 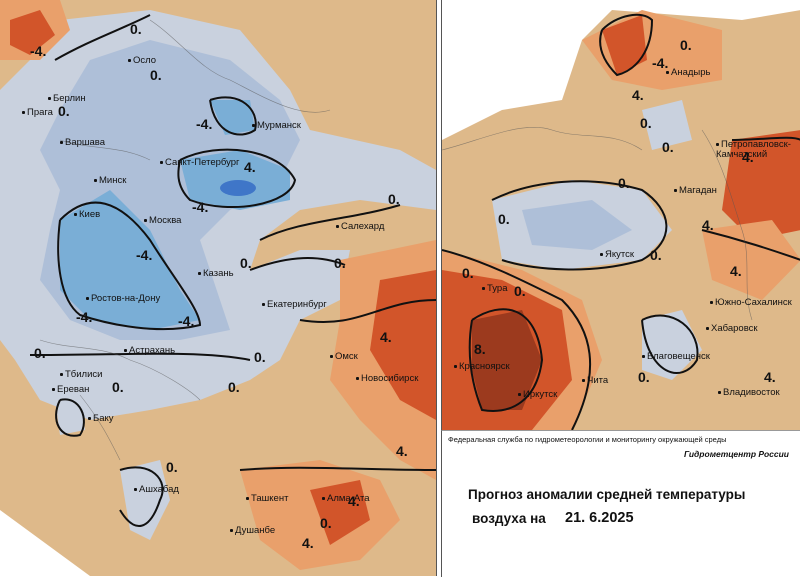 What do you see at coordinates (482, 367) in the screenshot?
I see `city-krasnoyarsk: Красноярск` at bounding box center [482, 367].